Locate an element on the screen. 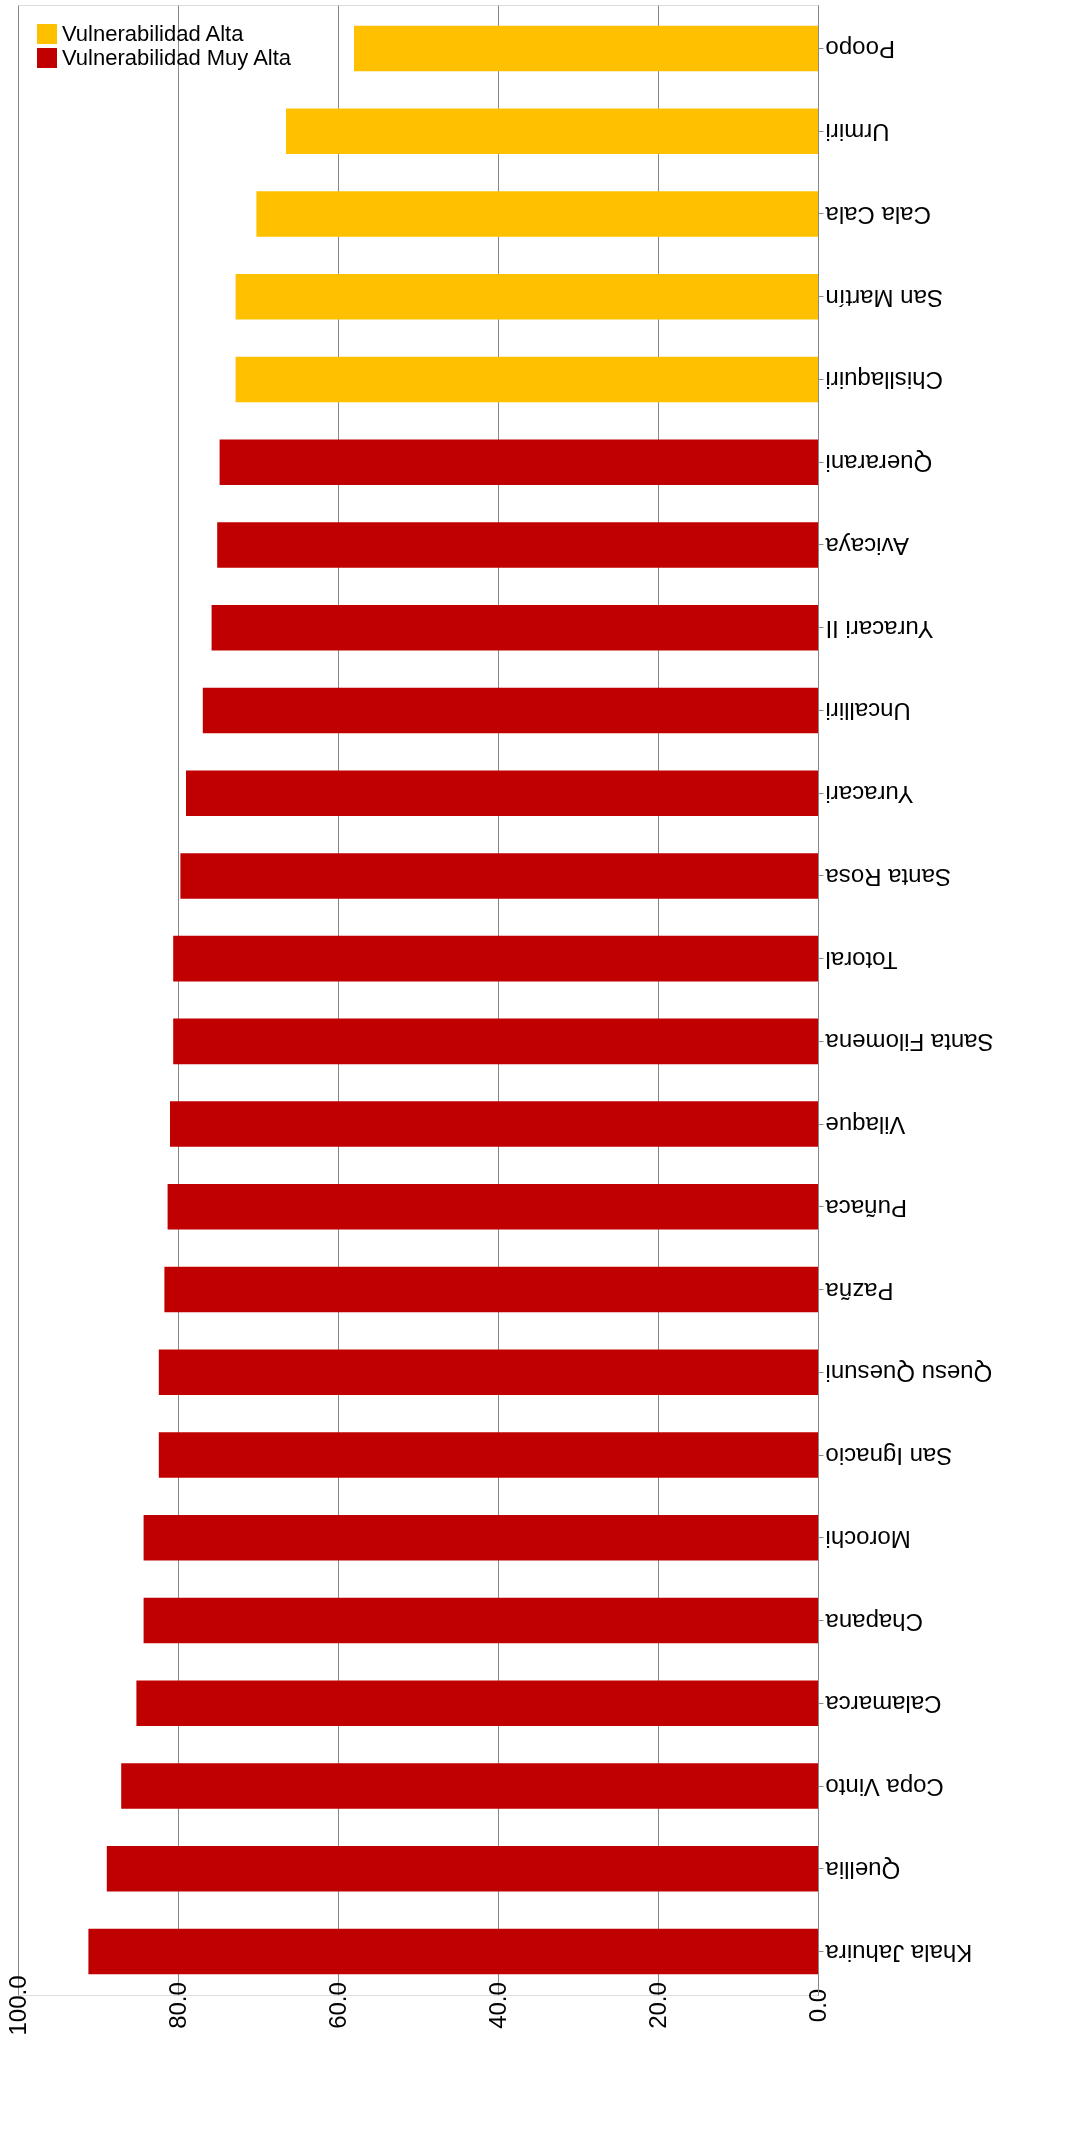 This screenshot has height=2130, width=1092. x-tick-label: 0.0 is located at coordinates (817, 2005).